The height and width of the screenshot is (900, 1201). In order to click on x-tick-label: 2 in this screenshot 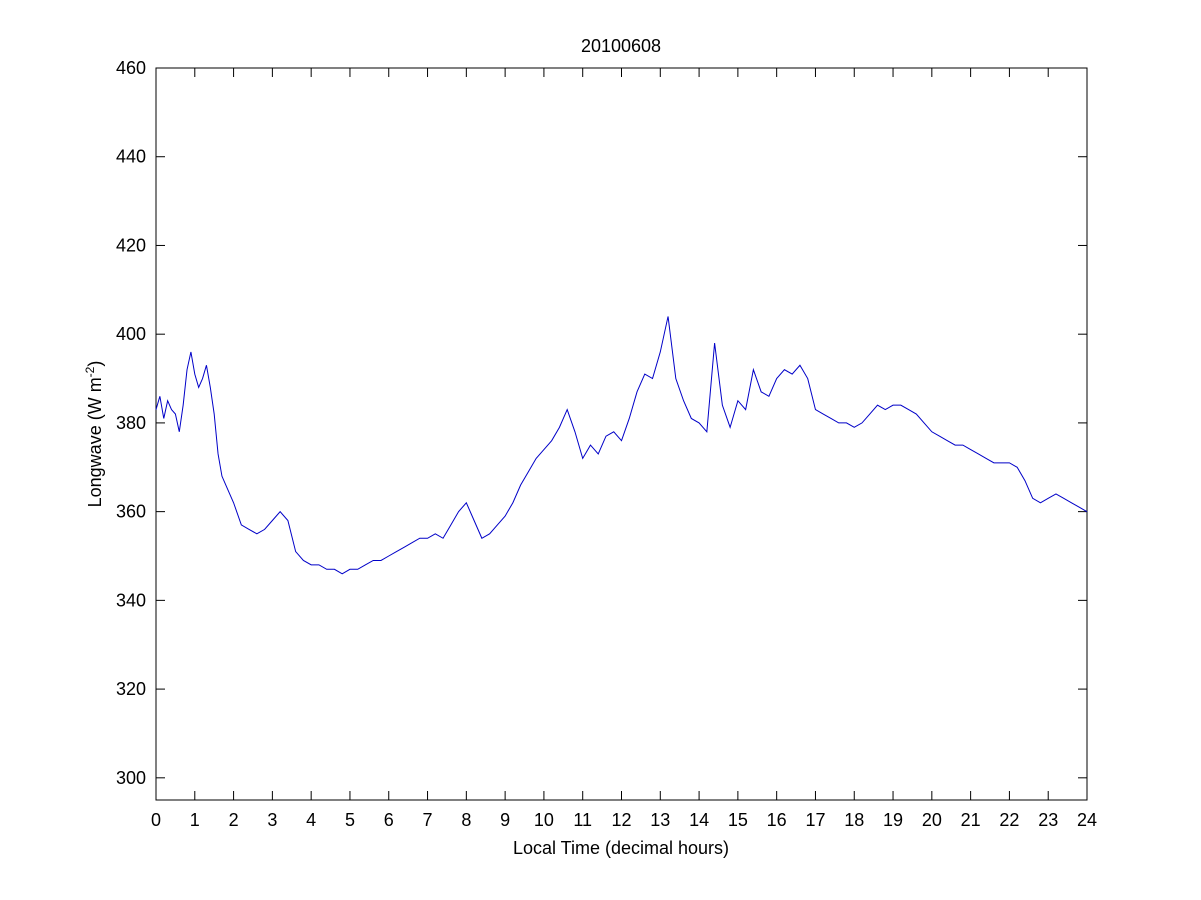, I will do `click(234, 820)`.